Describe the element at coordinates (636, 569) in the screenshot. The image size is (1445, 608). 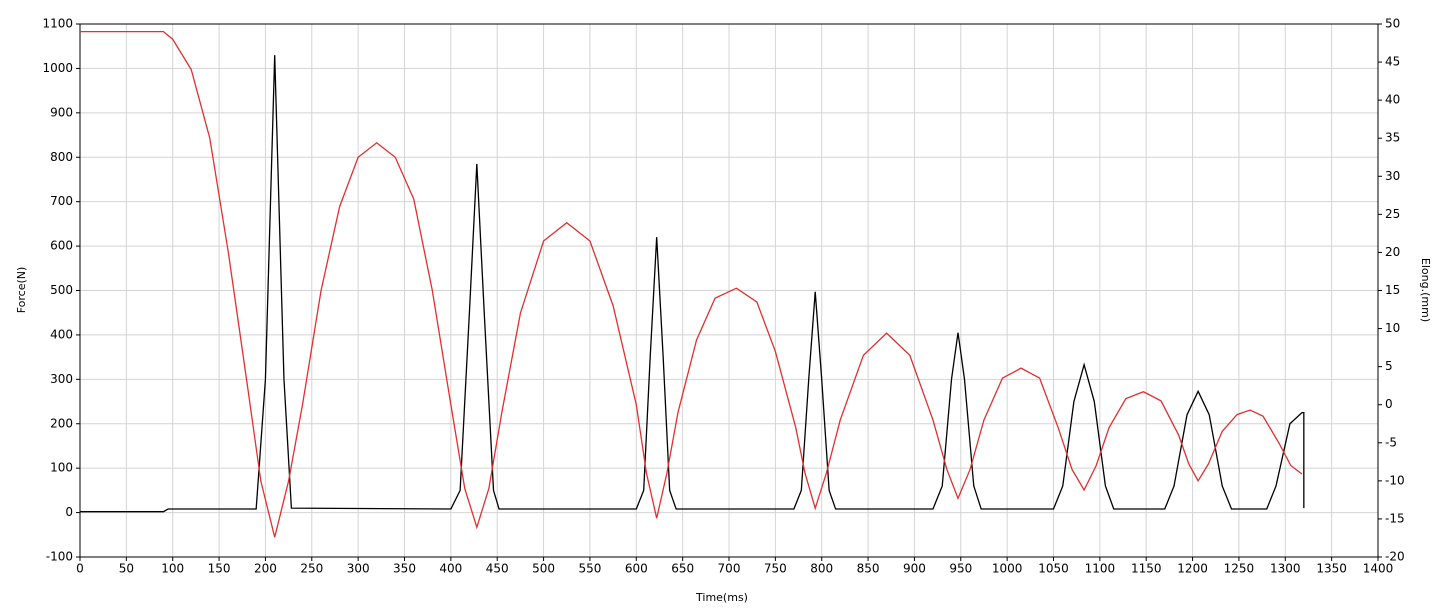
I see `x-tick-label: 600` at that location.